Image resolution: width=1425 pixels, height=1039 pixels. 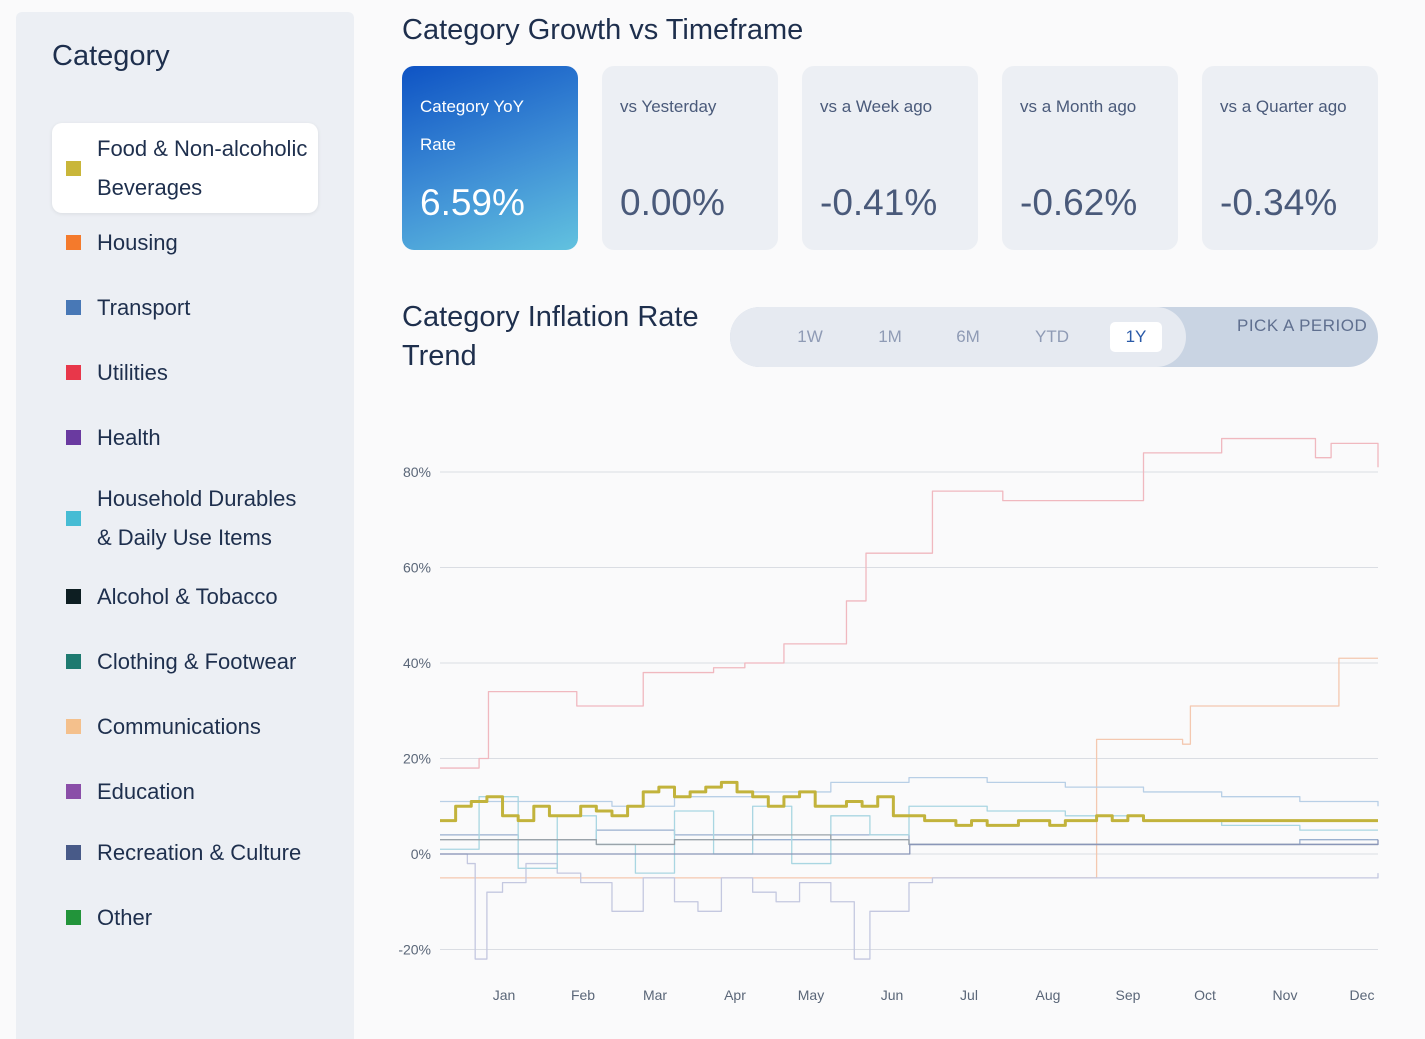 What do you see at coordinates (1302, 325) in the screenshot?
I see `pick-period-button: PICK A PERIOD` at bounding box center [1302, 325].